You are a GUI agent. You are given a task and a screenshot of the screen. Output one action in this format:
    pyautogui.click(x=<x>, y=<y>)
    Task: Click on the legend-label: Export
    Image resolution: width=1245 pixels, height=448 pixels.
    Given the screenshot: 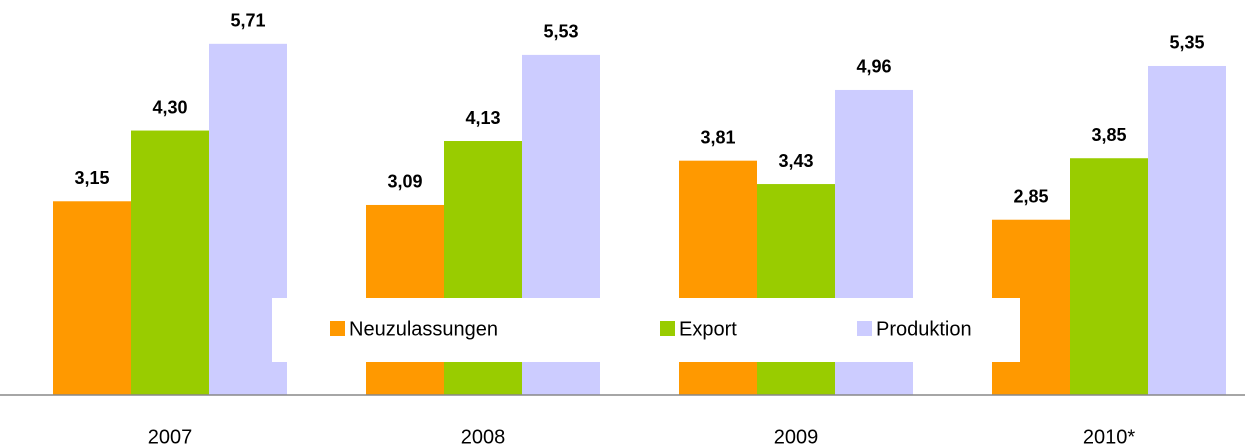 What is the action you would take?
    pyautogui.click(x=708, y=329)
    